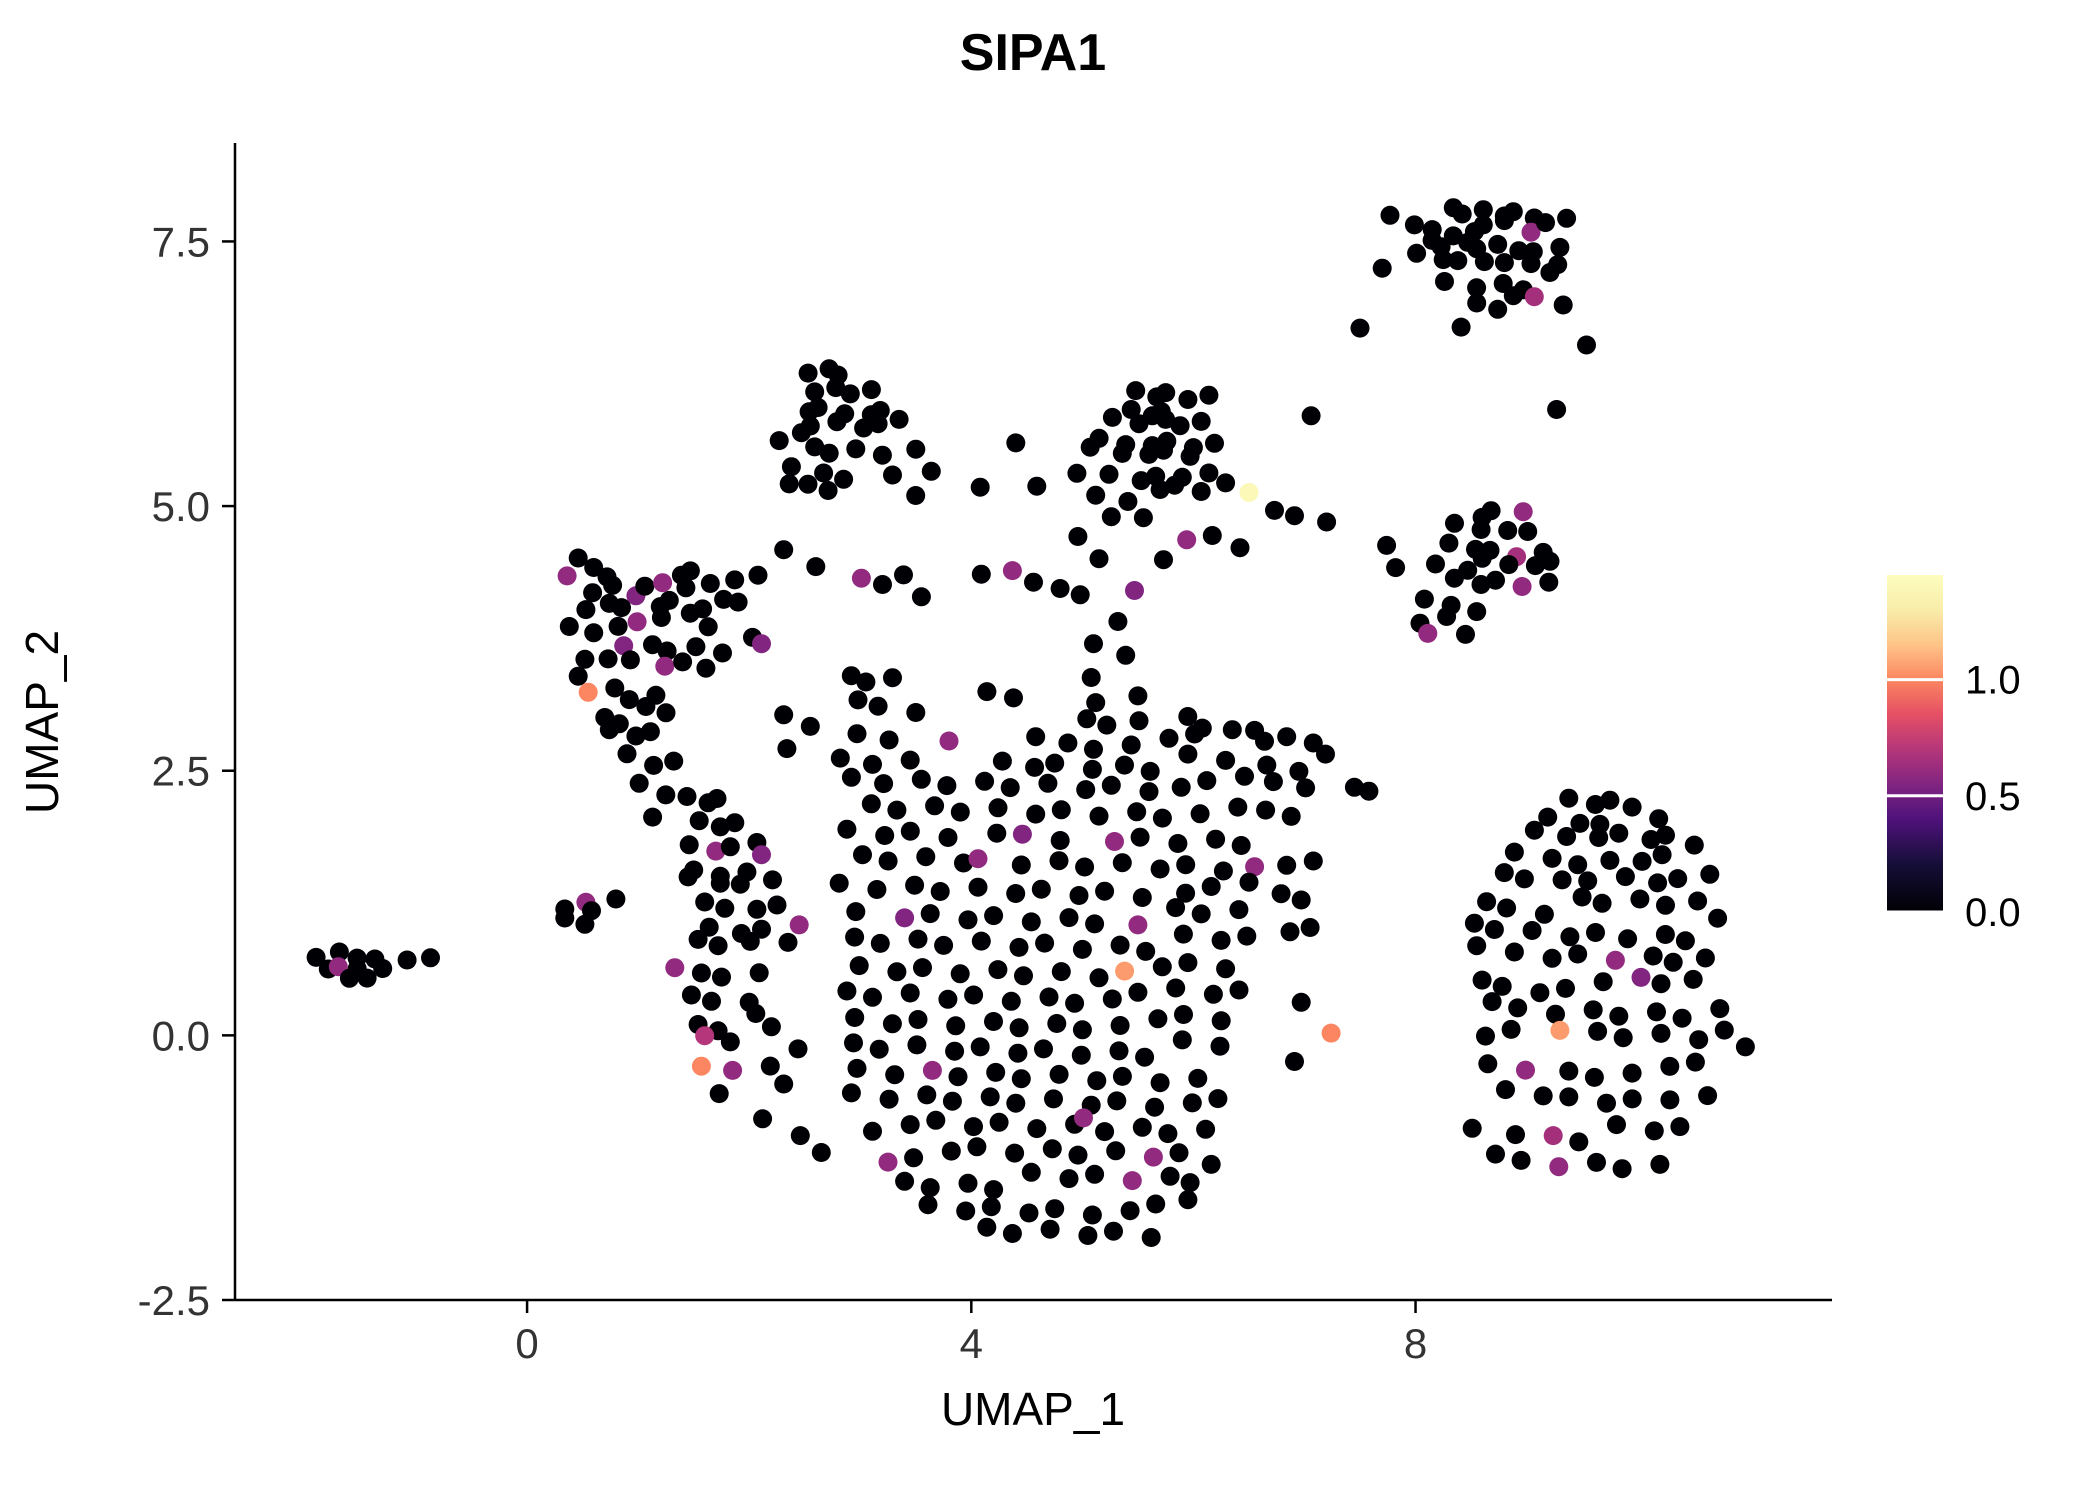 Image resolution: width=2100 pixels, height=1500 pixels. I want to click on colorbar-gradient, so click(1915, 743).